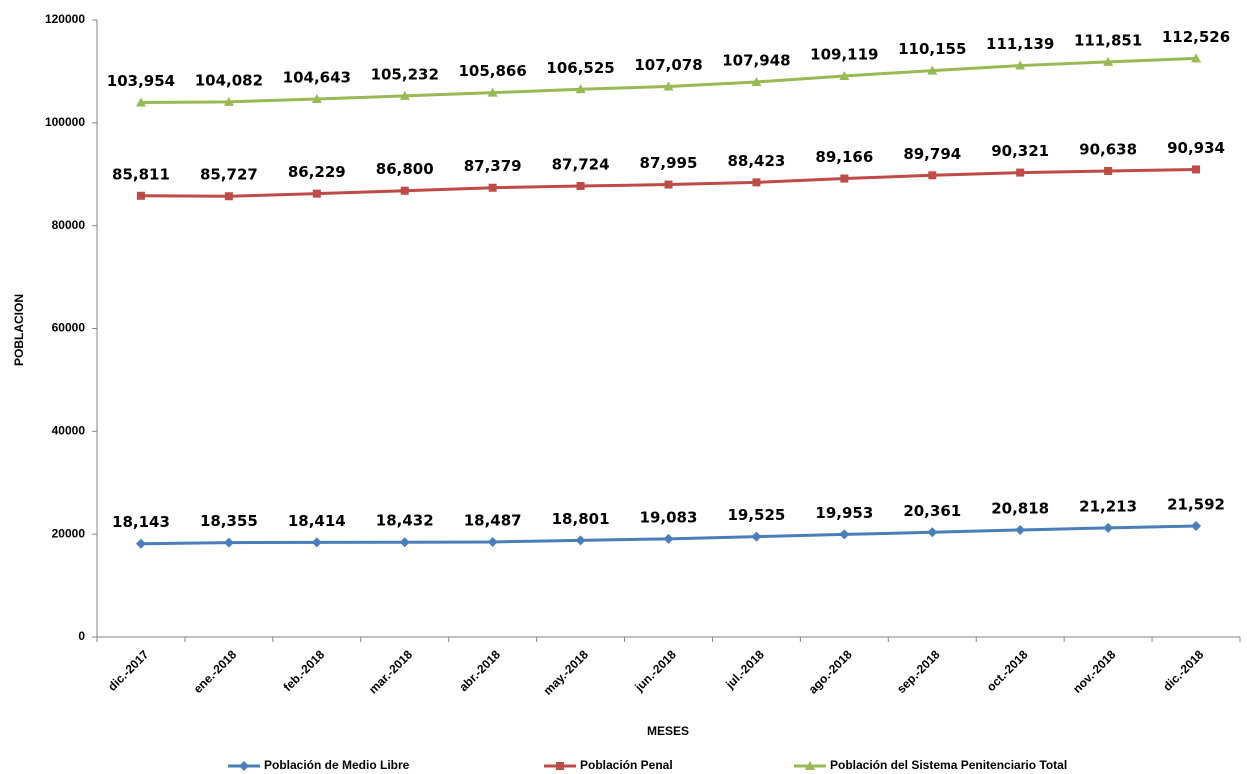 The image size is (1247, 774). What do you see at coordinates (229, 80) in the screenshot?
I see `data-label: 104,082` at bounding box center [229, 80].